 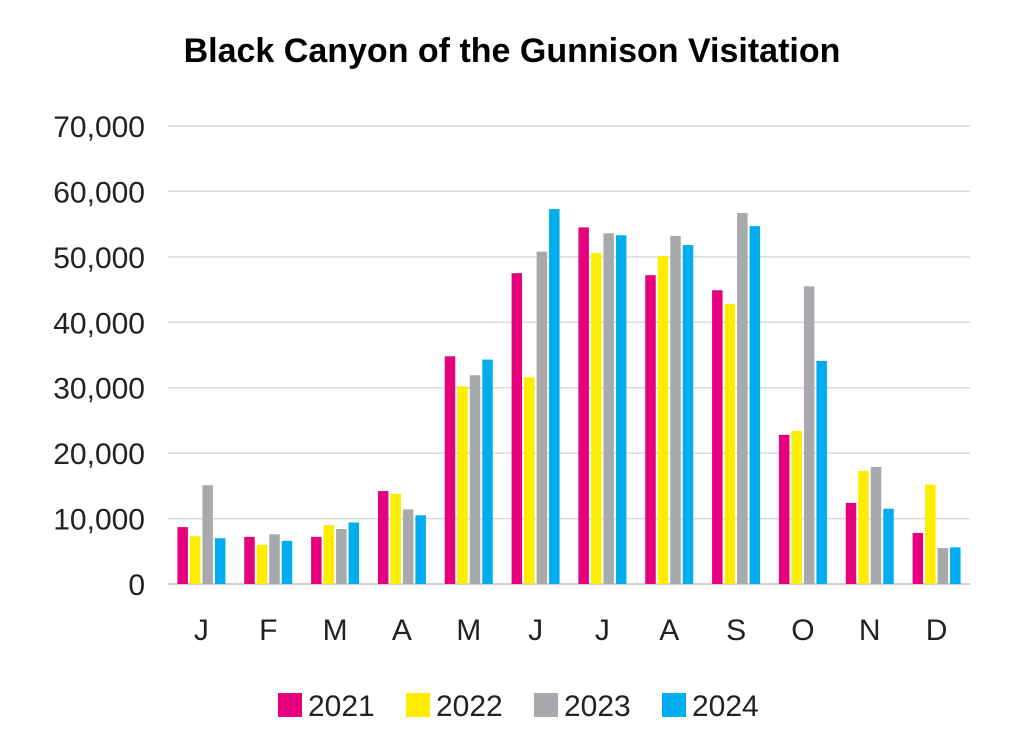 What do you see at coordinates (99, 520) in the screenshot?
I see `y-tick-label: 10,000` at bounding box center [99, 520].